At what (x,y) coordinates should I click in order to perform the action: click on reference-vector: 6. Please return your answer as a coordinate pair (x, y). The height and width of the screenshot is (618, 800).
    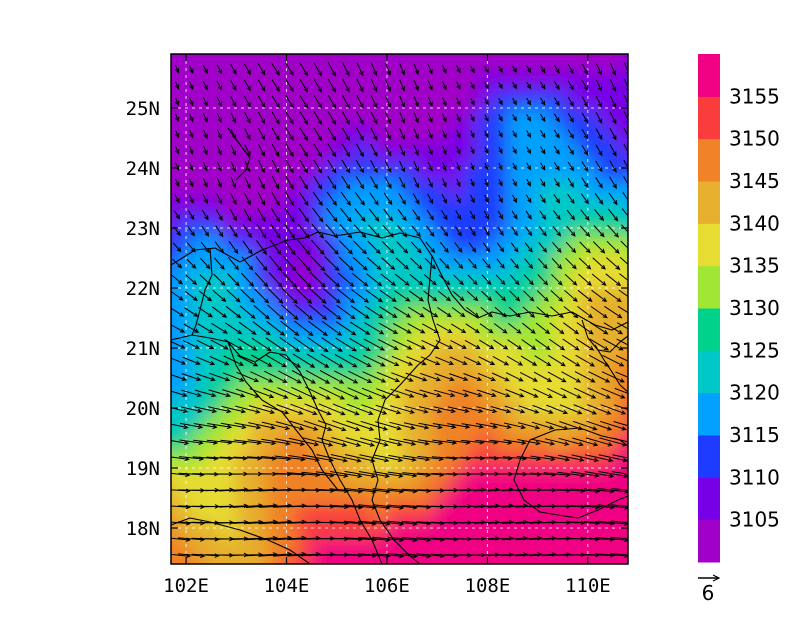
    Looking at the image, I should click on (709, 589).